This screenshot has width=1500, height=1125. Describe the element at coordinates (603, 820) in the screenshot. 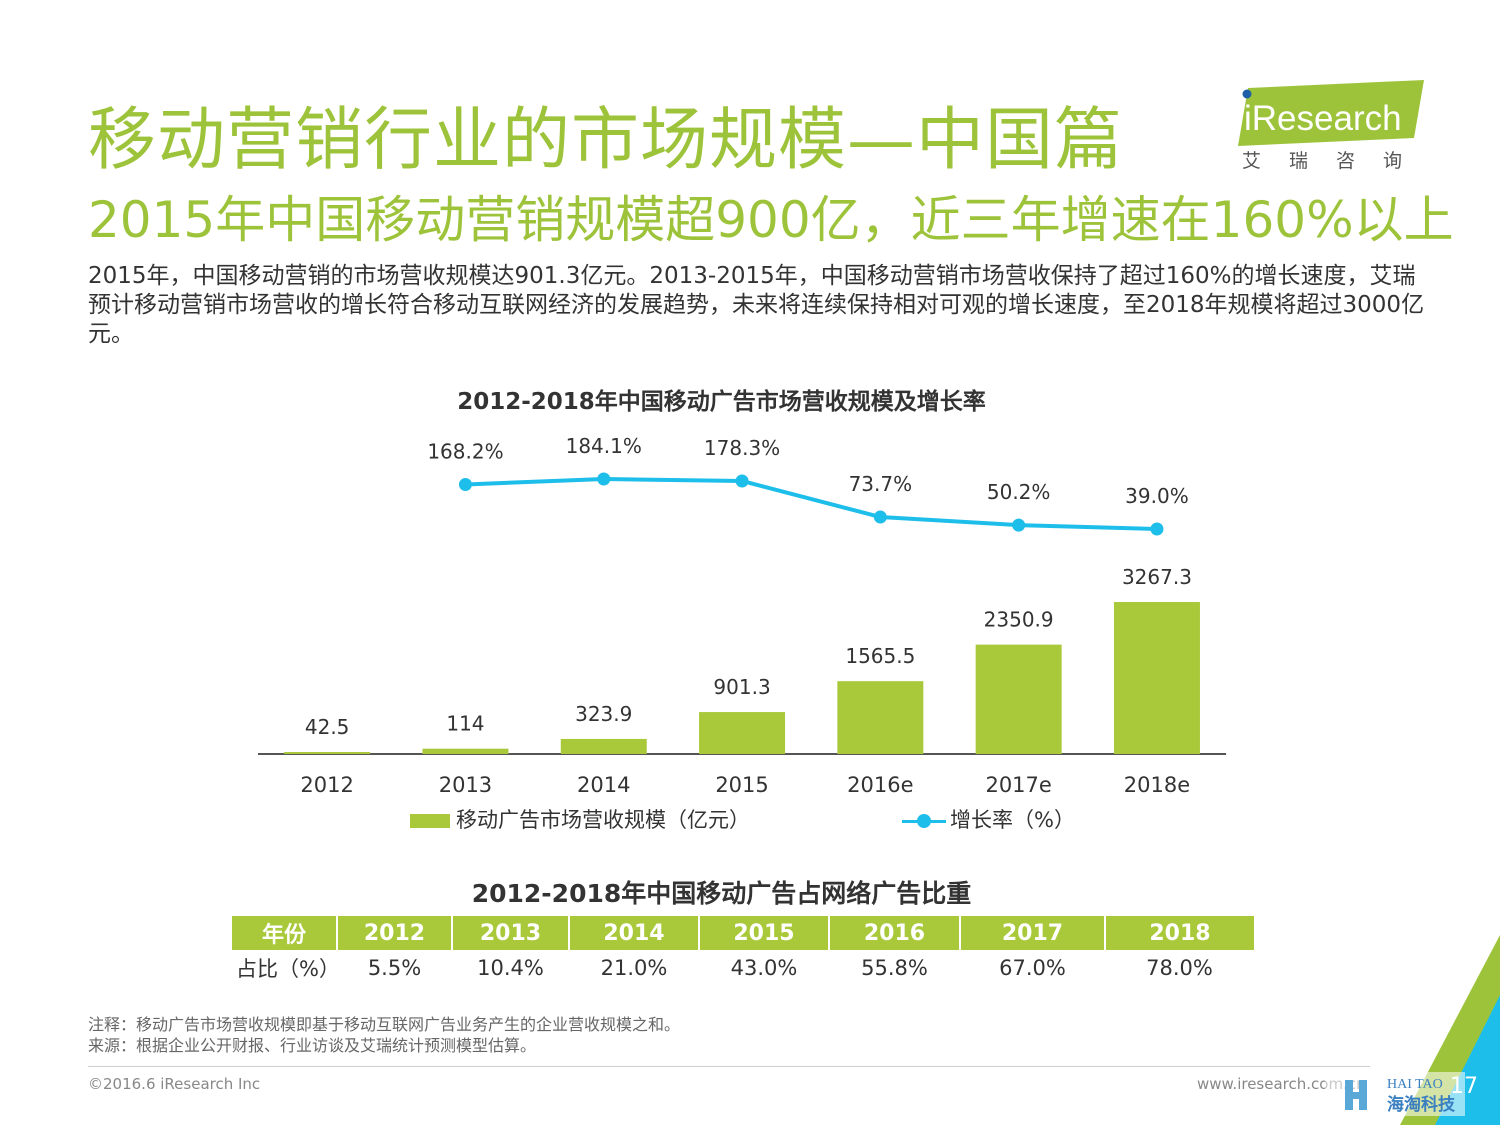

I see `legend-label-revenue: 移动广告市场营收规模（亿元）` at that location.